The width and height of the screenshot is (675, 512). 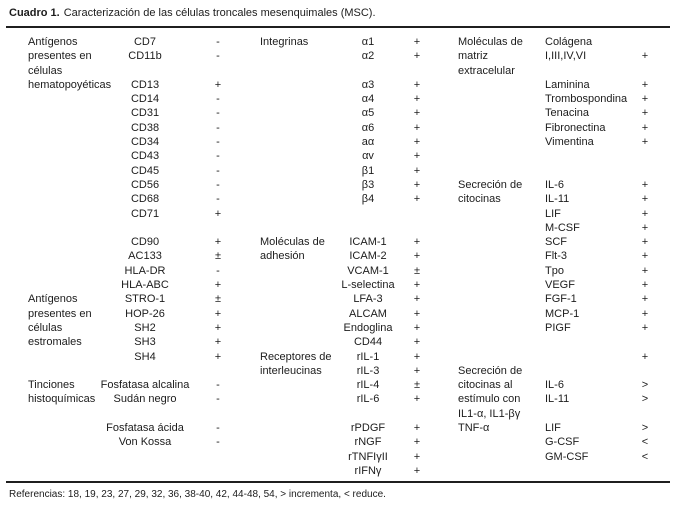 What do you see at coordinates (145, 428) in the screenshot?
I see `s1-item-label: Fosfatasa ácida` at bounding box center [145, 428].